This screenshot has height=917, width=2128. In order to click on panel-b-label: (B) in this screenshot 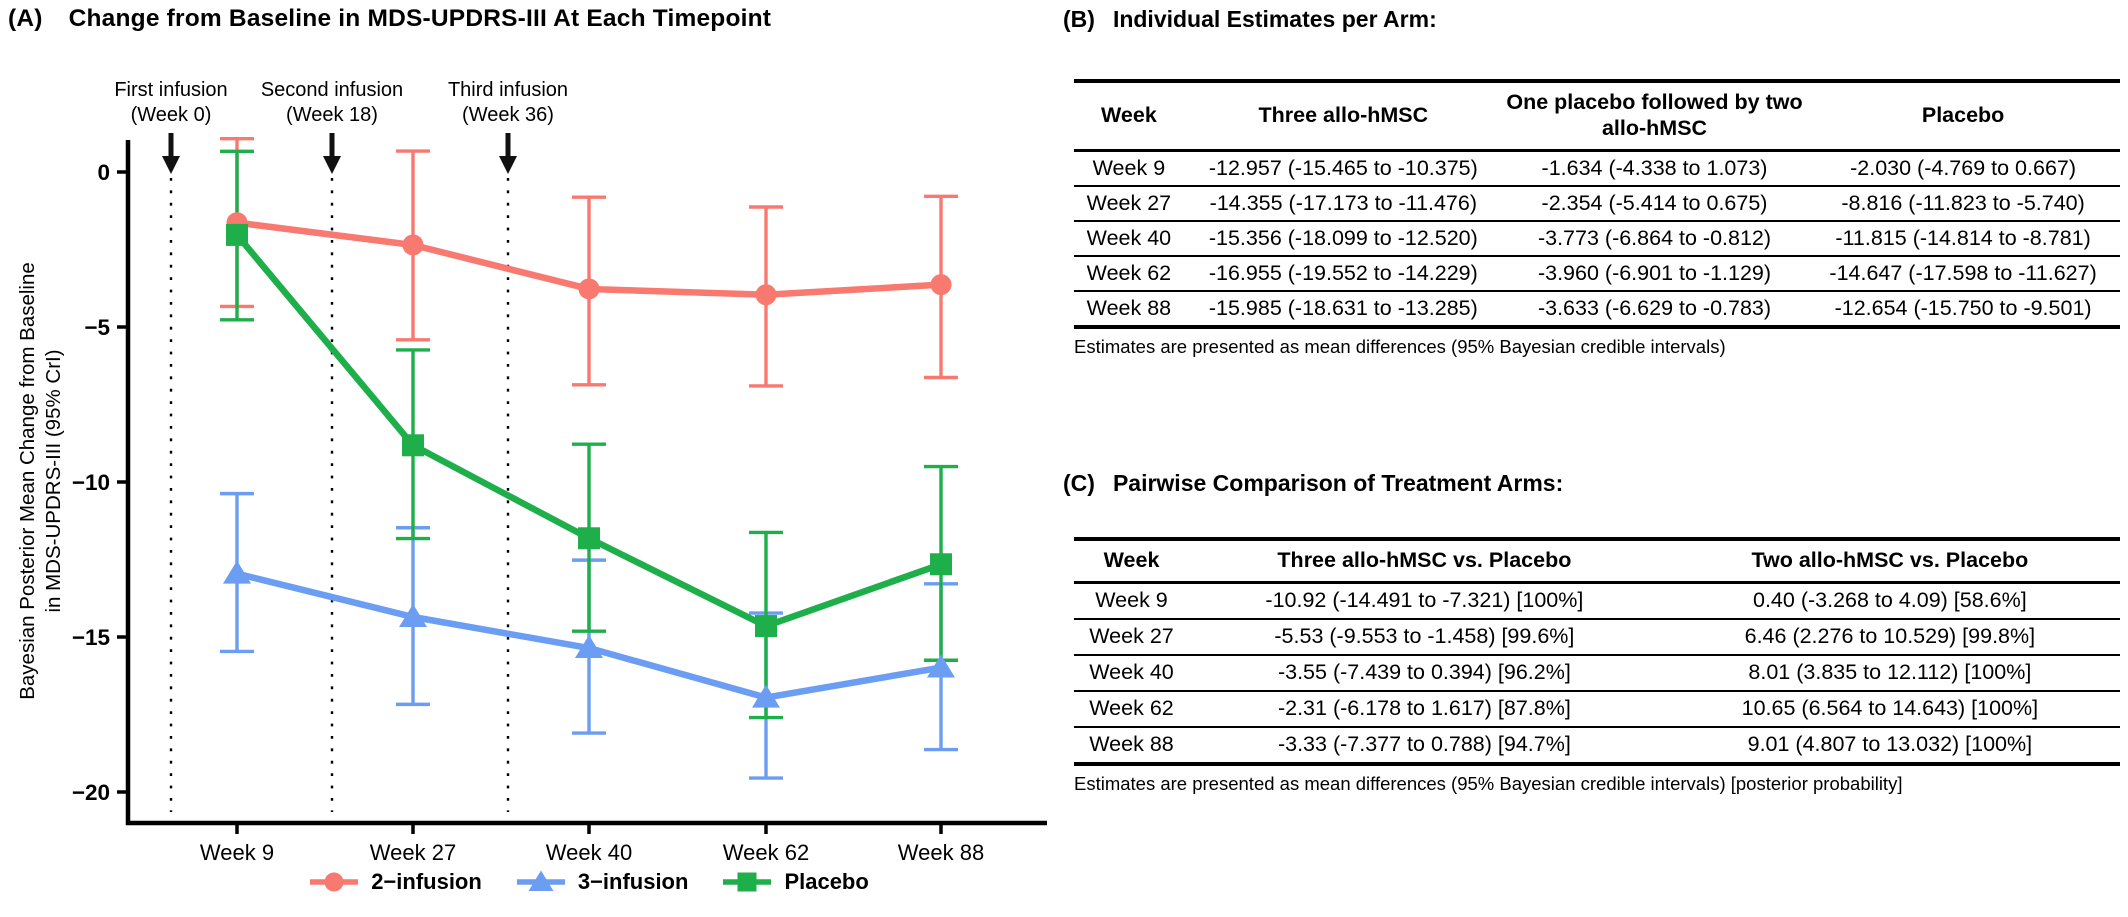, I will do `click(1079, 19)`.